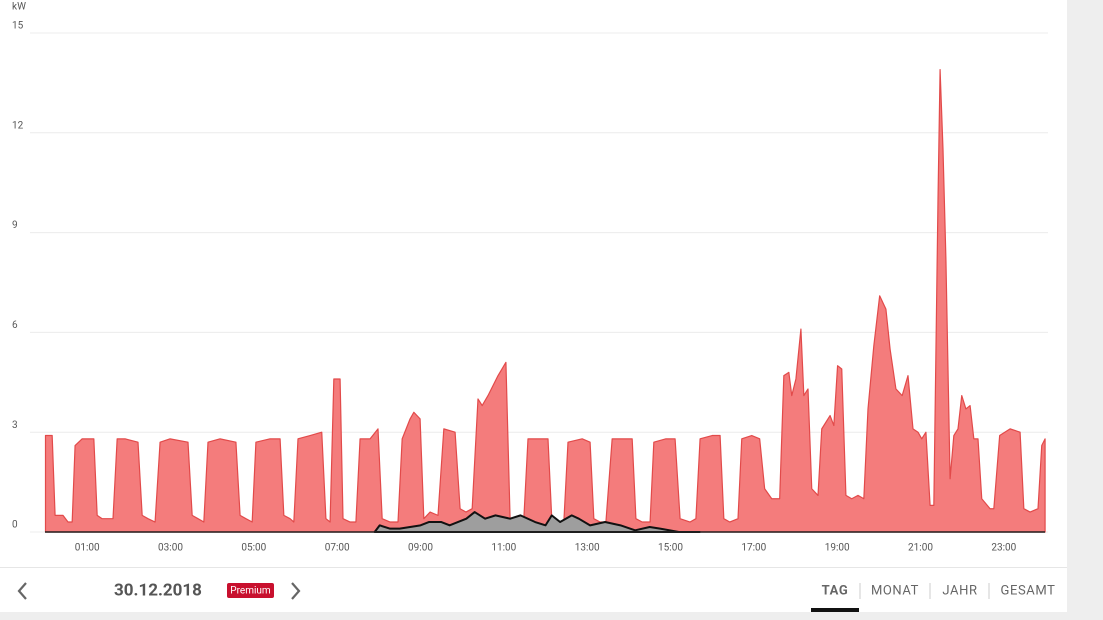  Describe the element at coordinates (835, 590) in the screenshot. I see `tab: TAG` at that location.